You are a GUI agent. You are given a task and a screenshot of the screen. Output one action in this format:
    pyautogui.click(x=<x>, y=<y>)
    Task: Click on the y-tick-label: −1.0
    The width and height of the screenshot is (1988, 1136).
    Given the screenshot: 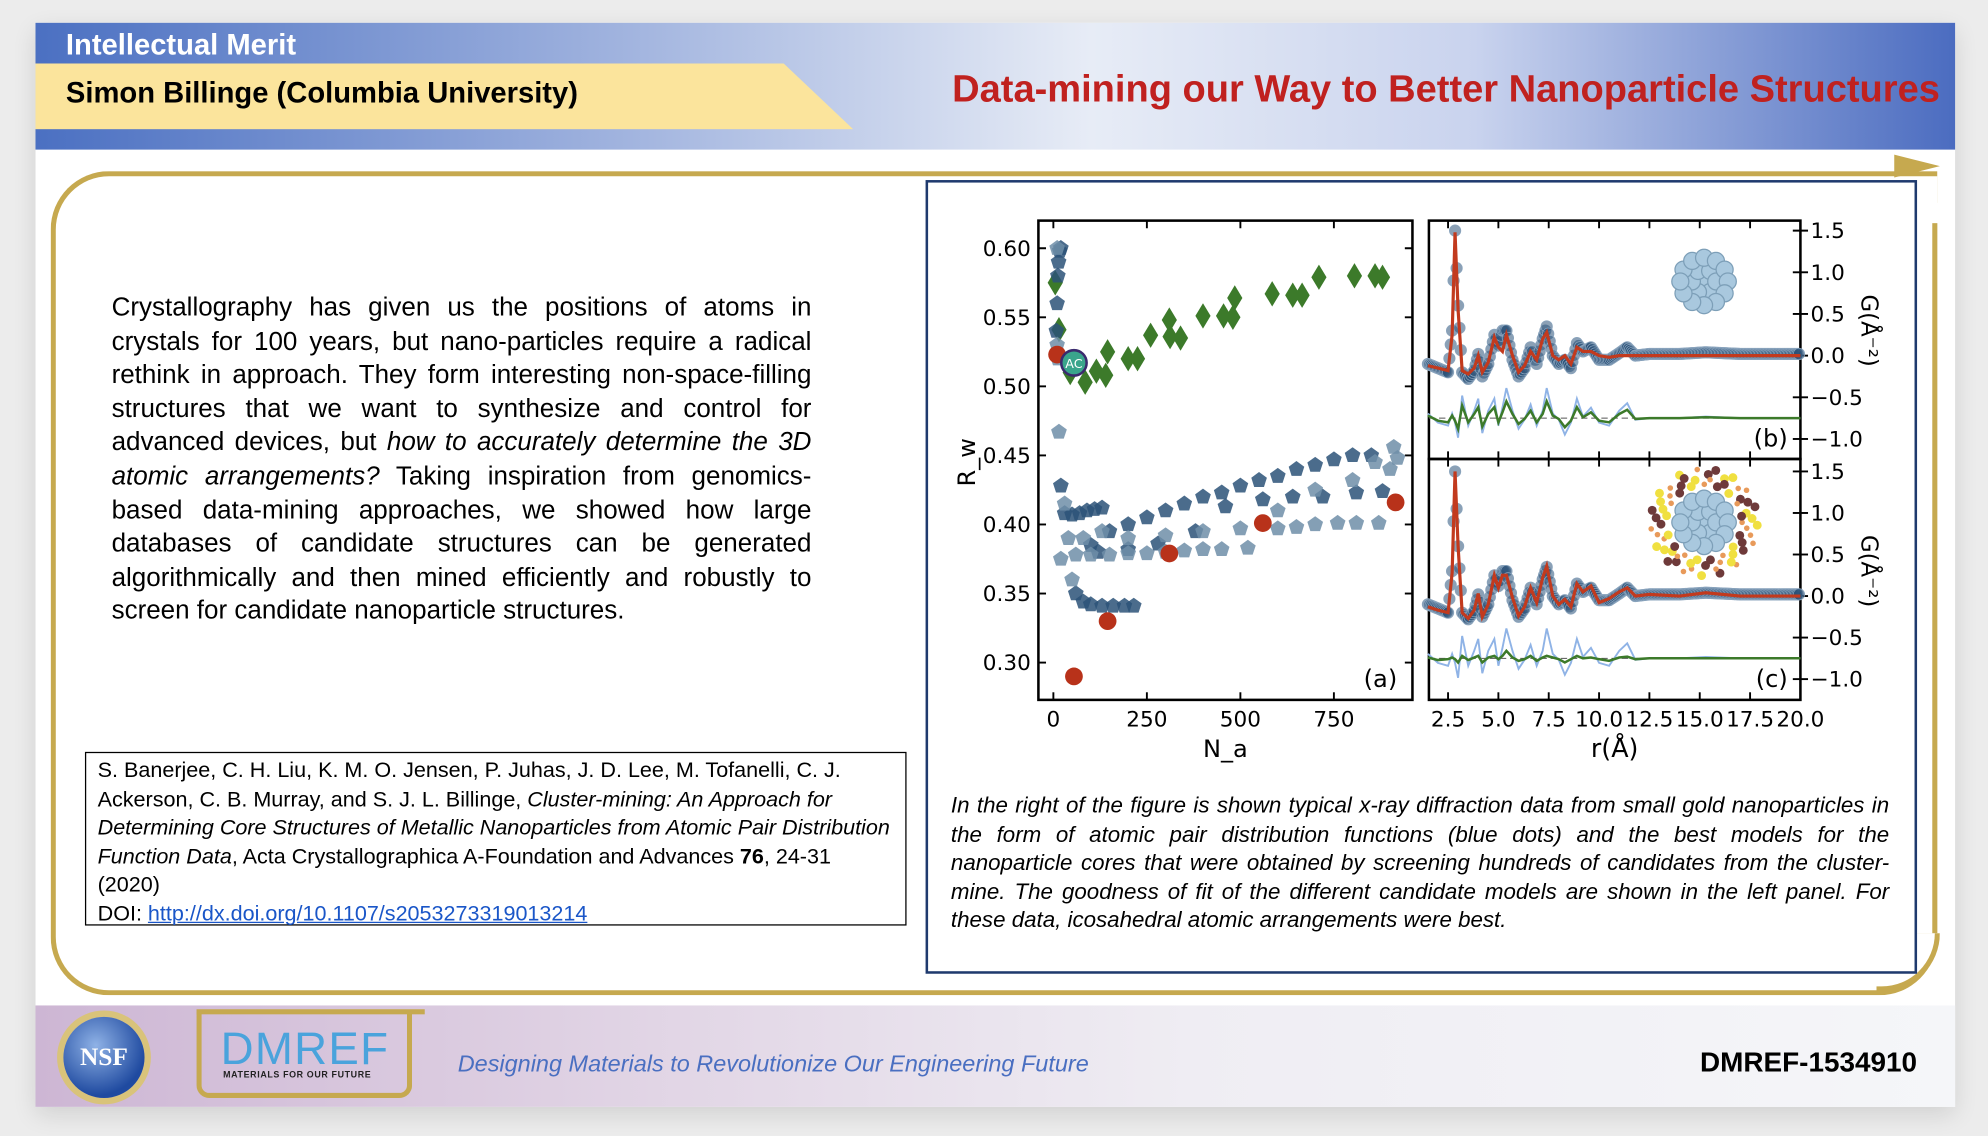 What is the action you would take?
    pyautogui.click(x=1837, y=440)
    